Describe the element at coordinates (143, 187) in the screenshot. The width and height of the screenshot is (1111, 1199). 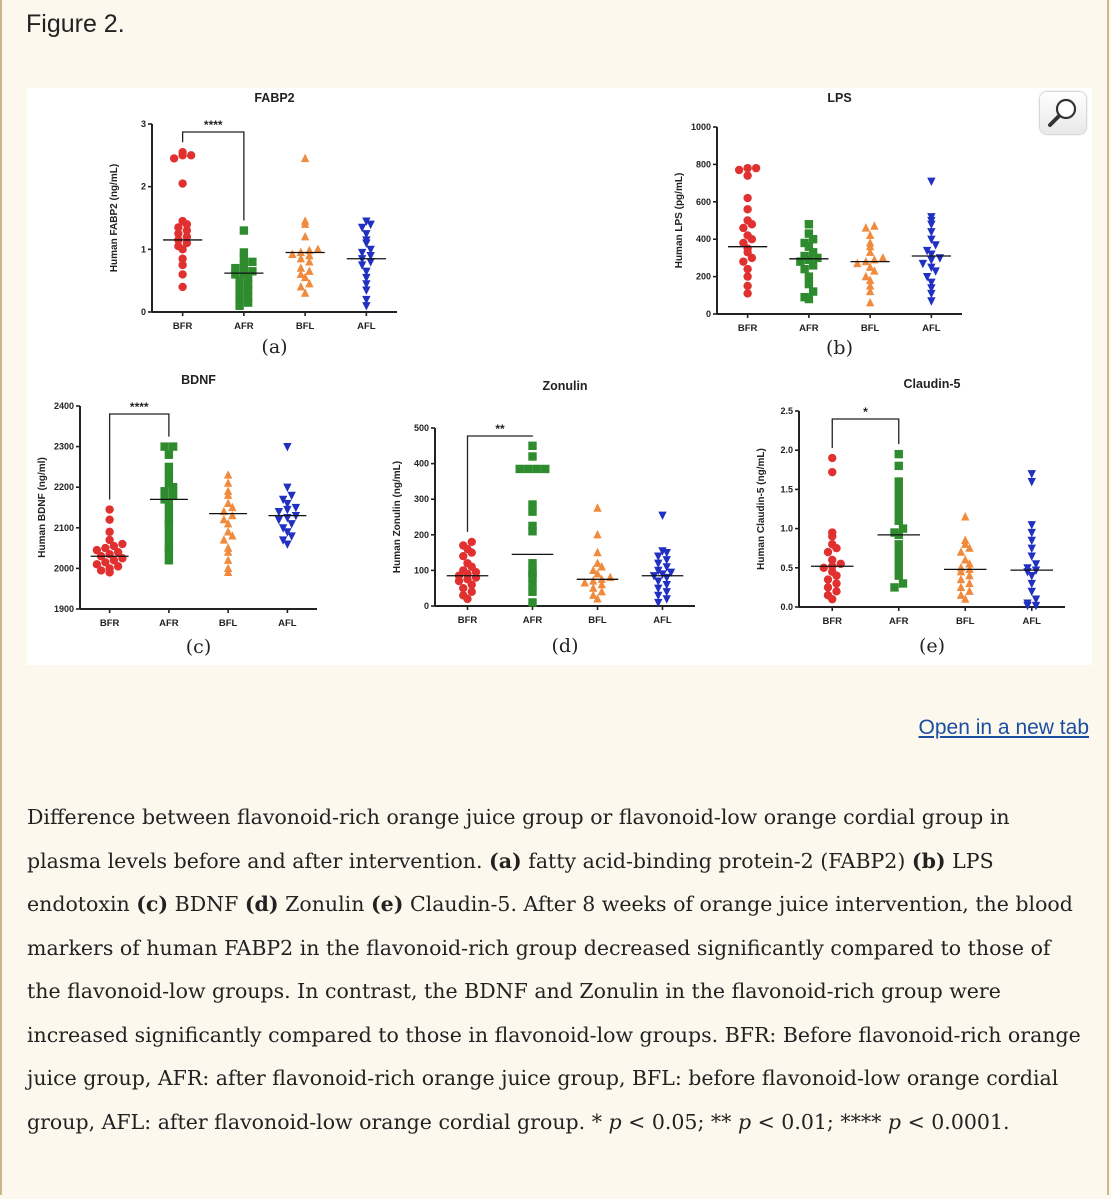
I see `y-tick-label: 2` at that location.